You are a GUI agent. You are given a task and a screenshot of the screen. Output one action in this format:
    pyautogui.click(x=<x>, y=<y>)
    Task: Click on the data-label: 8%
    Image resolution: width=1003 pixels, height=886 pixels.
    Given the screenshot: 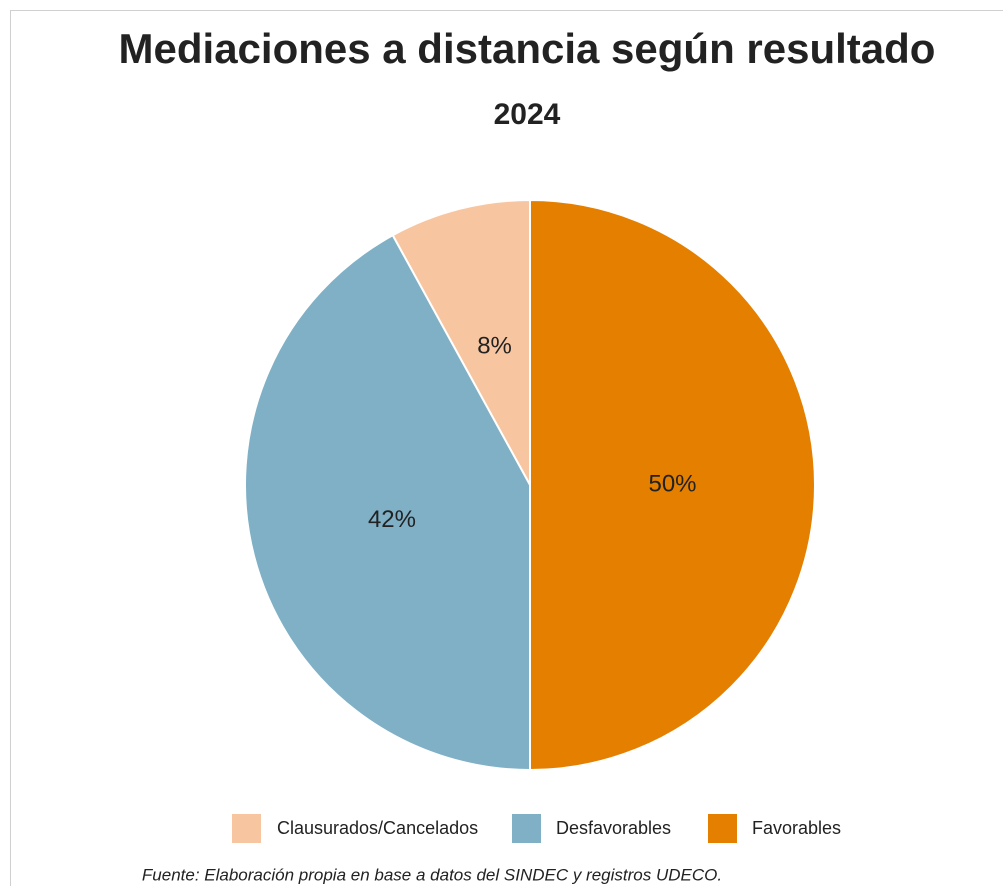 What is the action you would take?
    pyautogui.click(x=494, y=345)
    